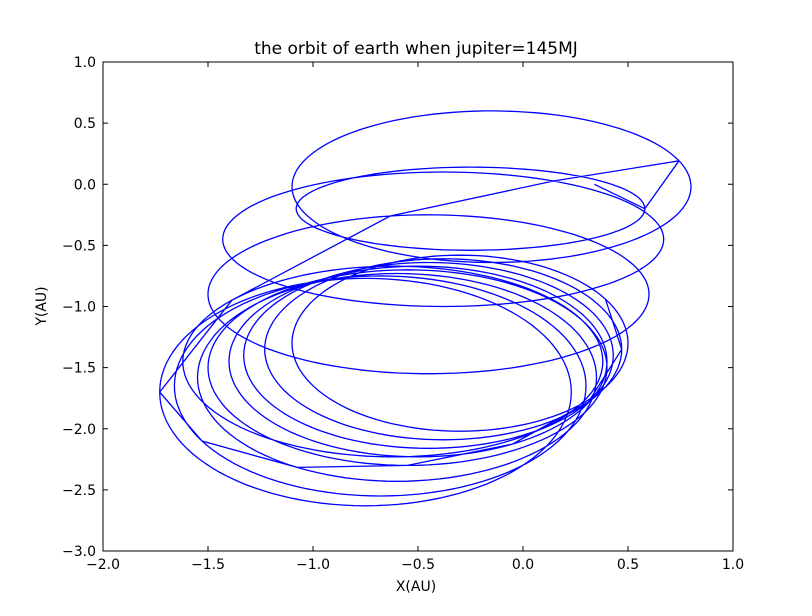  What do you see at coordinates (79, 369) in the screenshot?
I see `y-tick-label: −1.5` at bounding box center [79, 369].